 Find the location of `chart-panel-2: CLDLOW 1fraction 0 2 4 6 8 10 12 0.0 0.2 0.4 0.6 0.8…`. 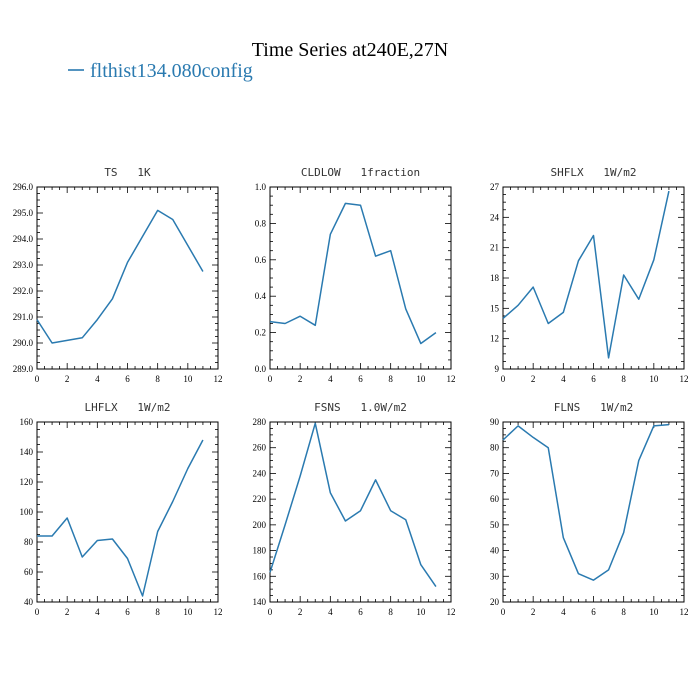

chart-panel-2: CLDLOW 1fraction 0 2 4 6 8 10 12 0.0 0.2 0.4 0.6 0.8… is located at coordinates (355, 275).